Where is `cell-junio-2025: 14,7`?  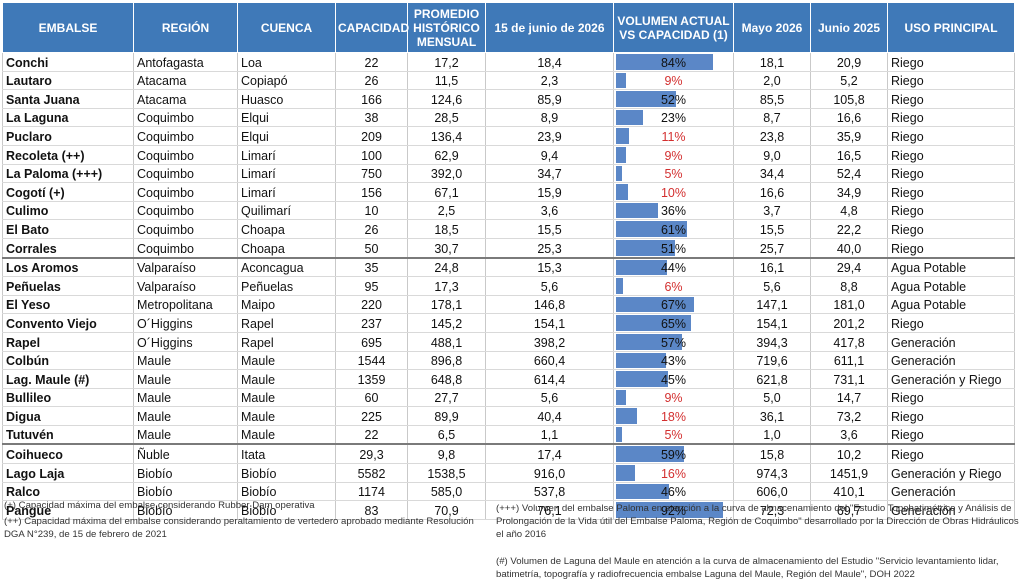 cell-junio-2025: 14,7 is located at coordinates (849, 398).